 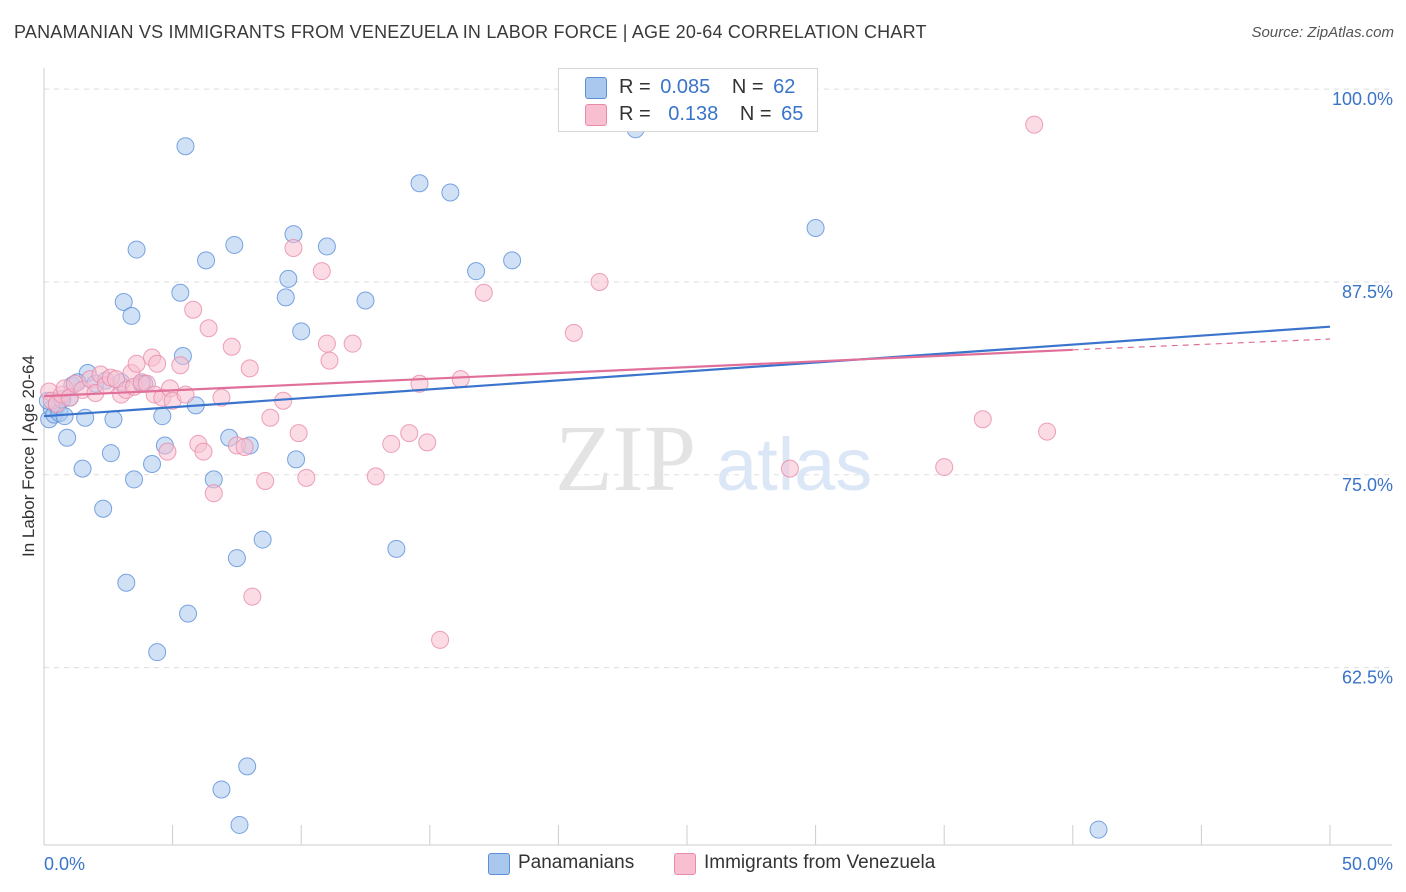 What do you see at coordinates (576, 862) in the screenshot?
I see `bottom-legend-label: Panamanians` at bounding box center [576, 862].